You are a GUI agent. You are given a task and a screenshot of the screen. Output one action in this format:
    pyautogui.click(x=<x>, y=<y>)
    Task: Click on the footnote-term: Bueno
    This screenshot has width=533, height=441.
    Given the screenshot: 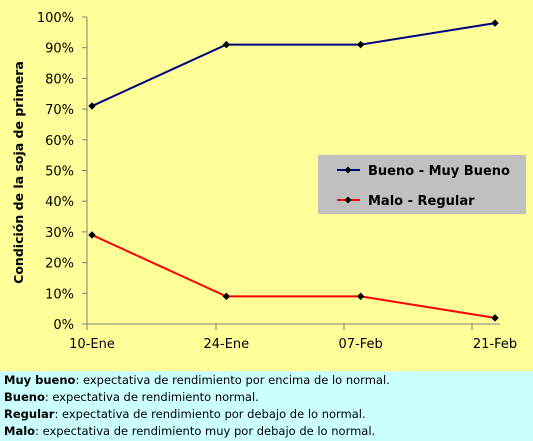 What is the action you would take?
    pyautogui.click(x=24, y=397)
    